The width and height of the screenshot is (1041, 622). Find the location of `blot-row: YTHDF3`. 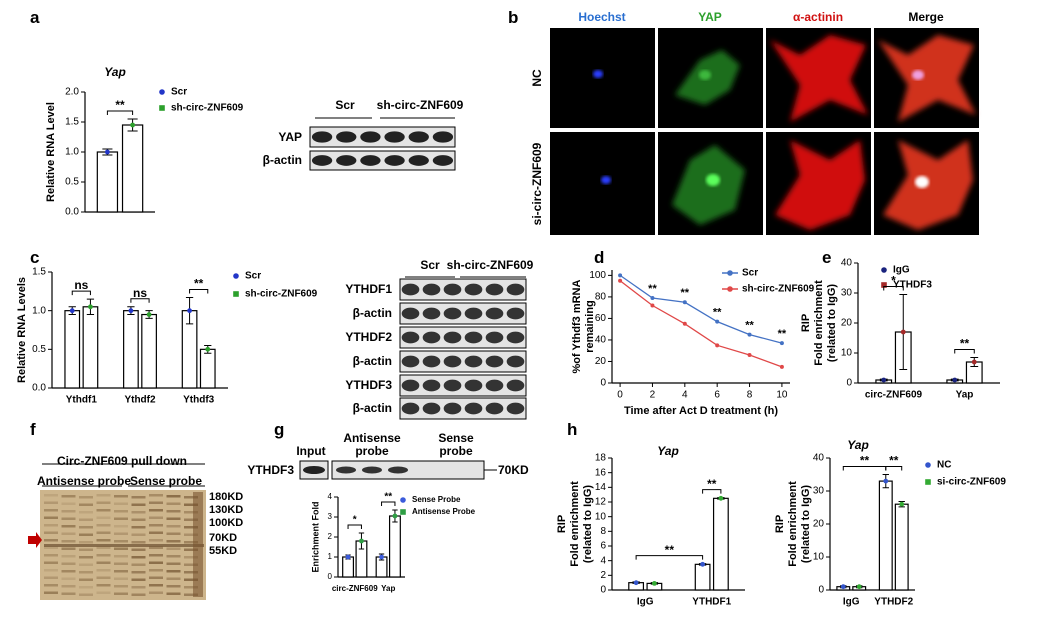

blot-row: YTHDF3 is located at coordinates (270, 470).